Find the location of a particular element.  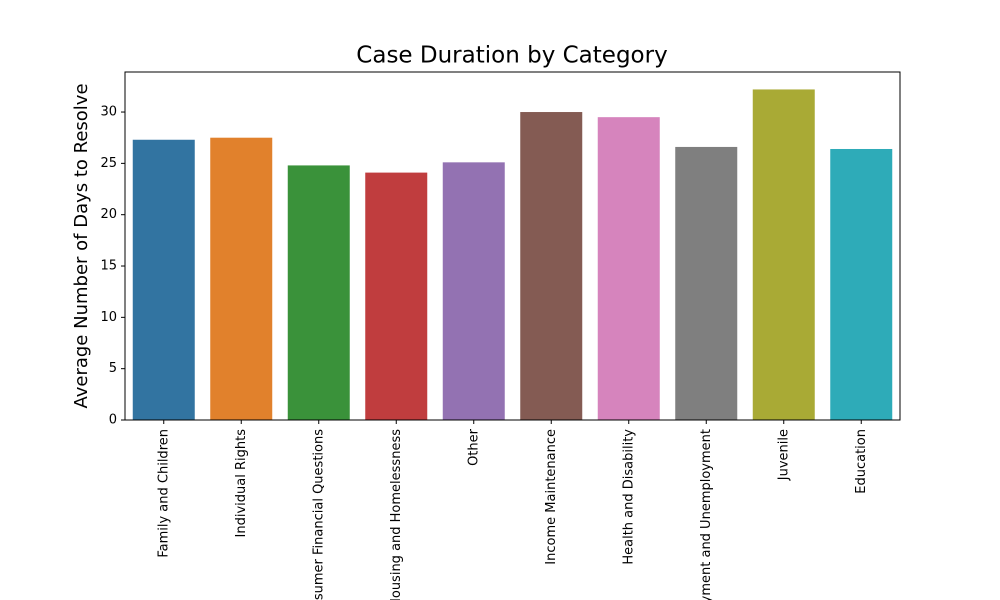

y-tick-label: 5 is located at coordinates (113, 368).